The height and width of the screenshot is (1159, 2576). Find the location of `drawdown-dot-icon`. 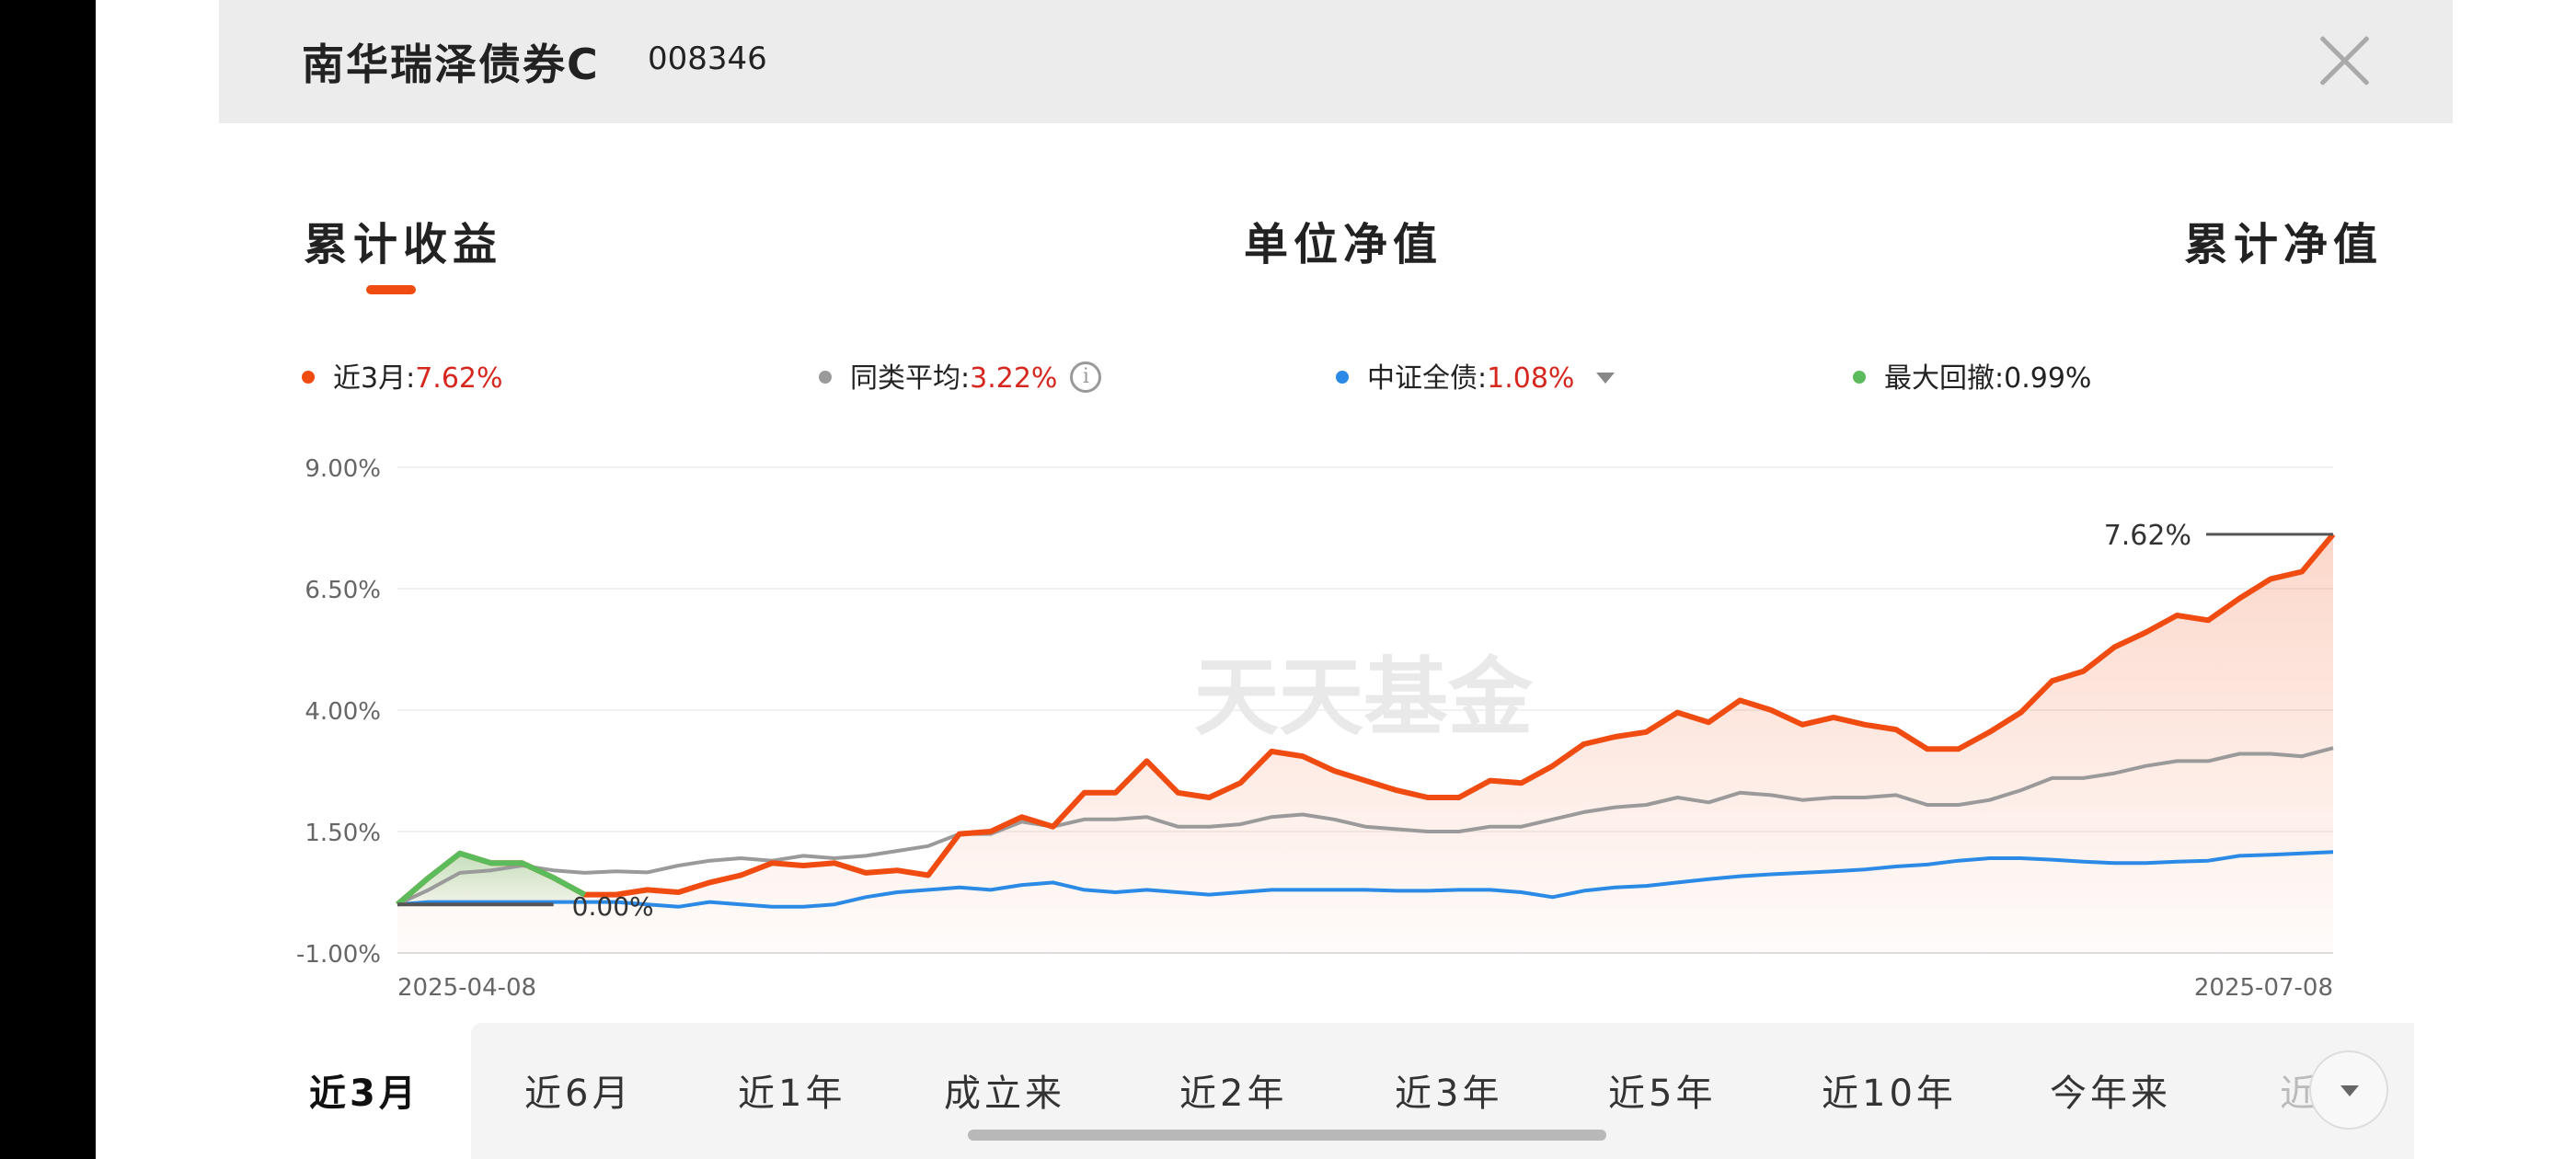

drawdown-dot-icon is located at coordinates (1859, 377).